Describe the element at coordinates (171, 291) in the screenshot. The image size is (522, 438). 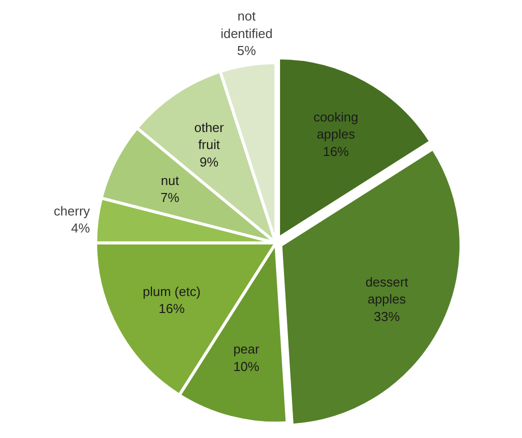
I see `slice-label: plum (etc)` at that location.